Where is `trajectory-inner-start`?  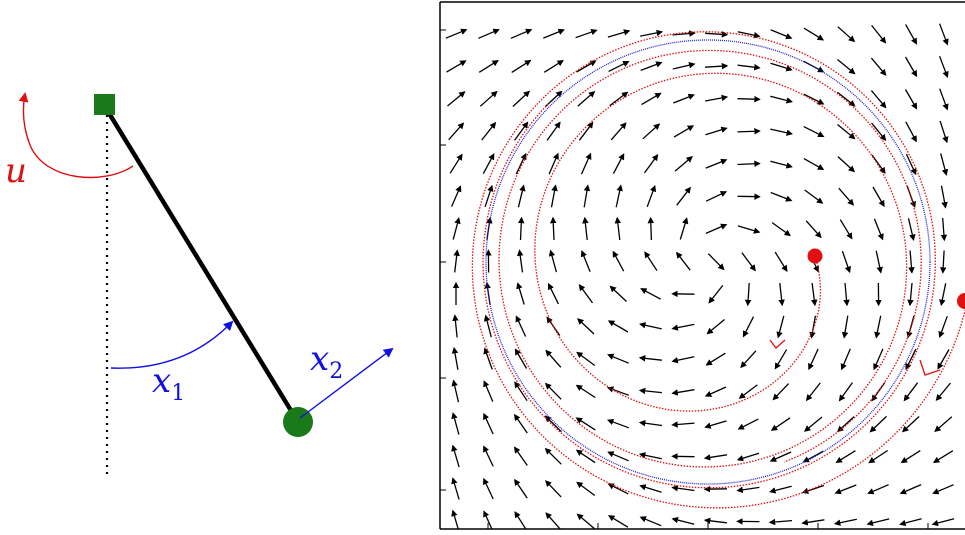
trajectory-inner-start is located at coordinates (815, 256).